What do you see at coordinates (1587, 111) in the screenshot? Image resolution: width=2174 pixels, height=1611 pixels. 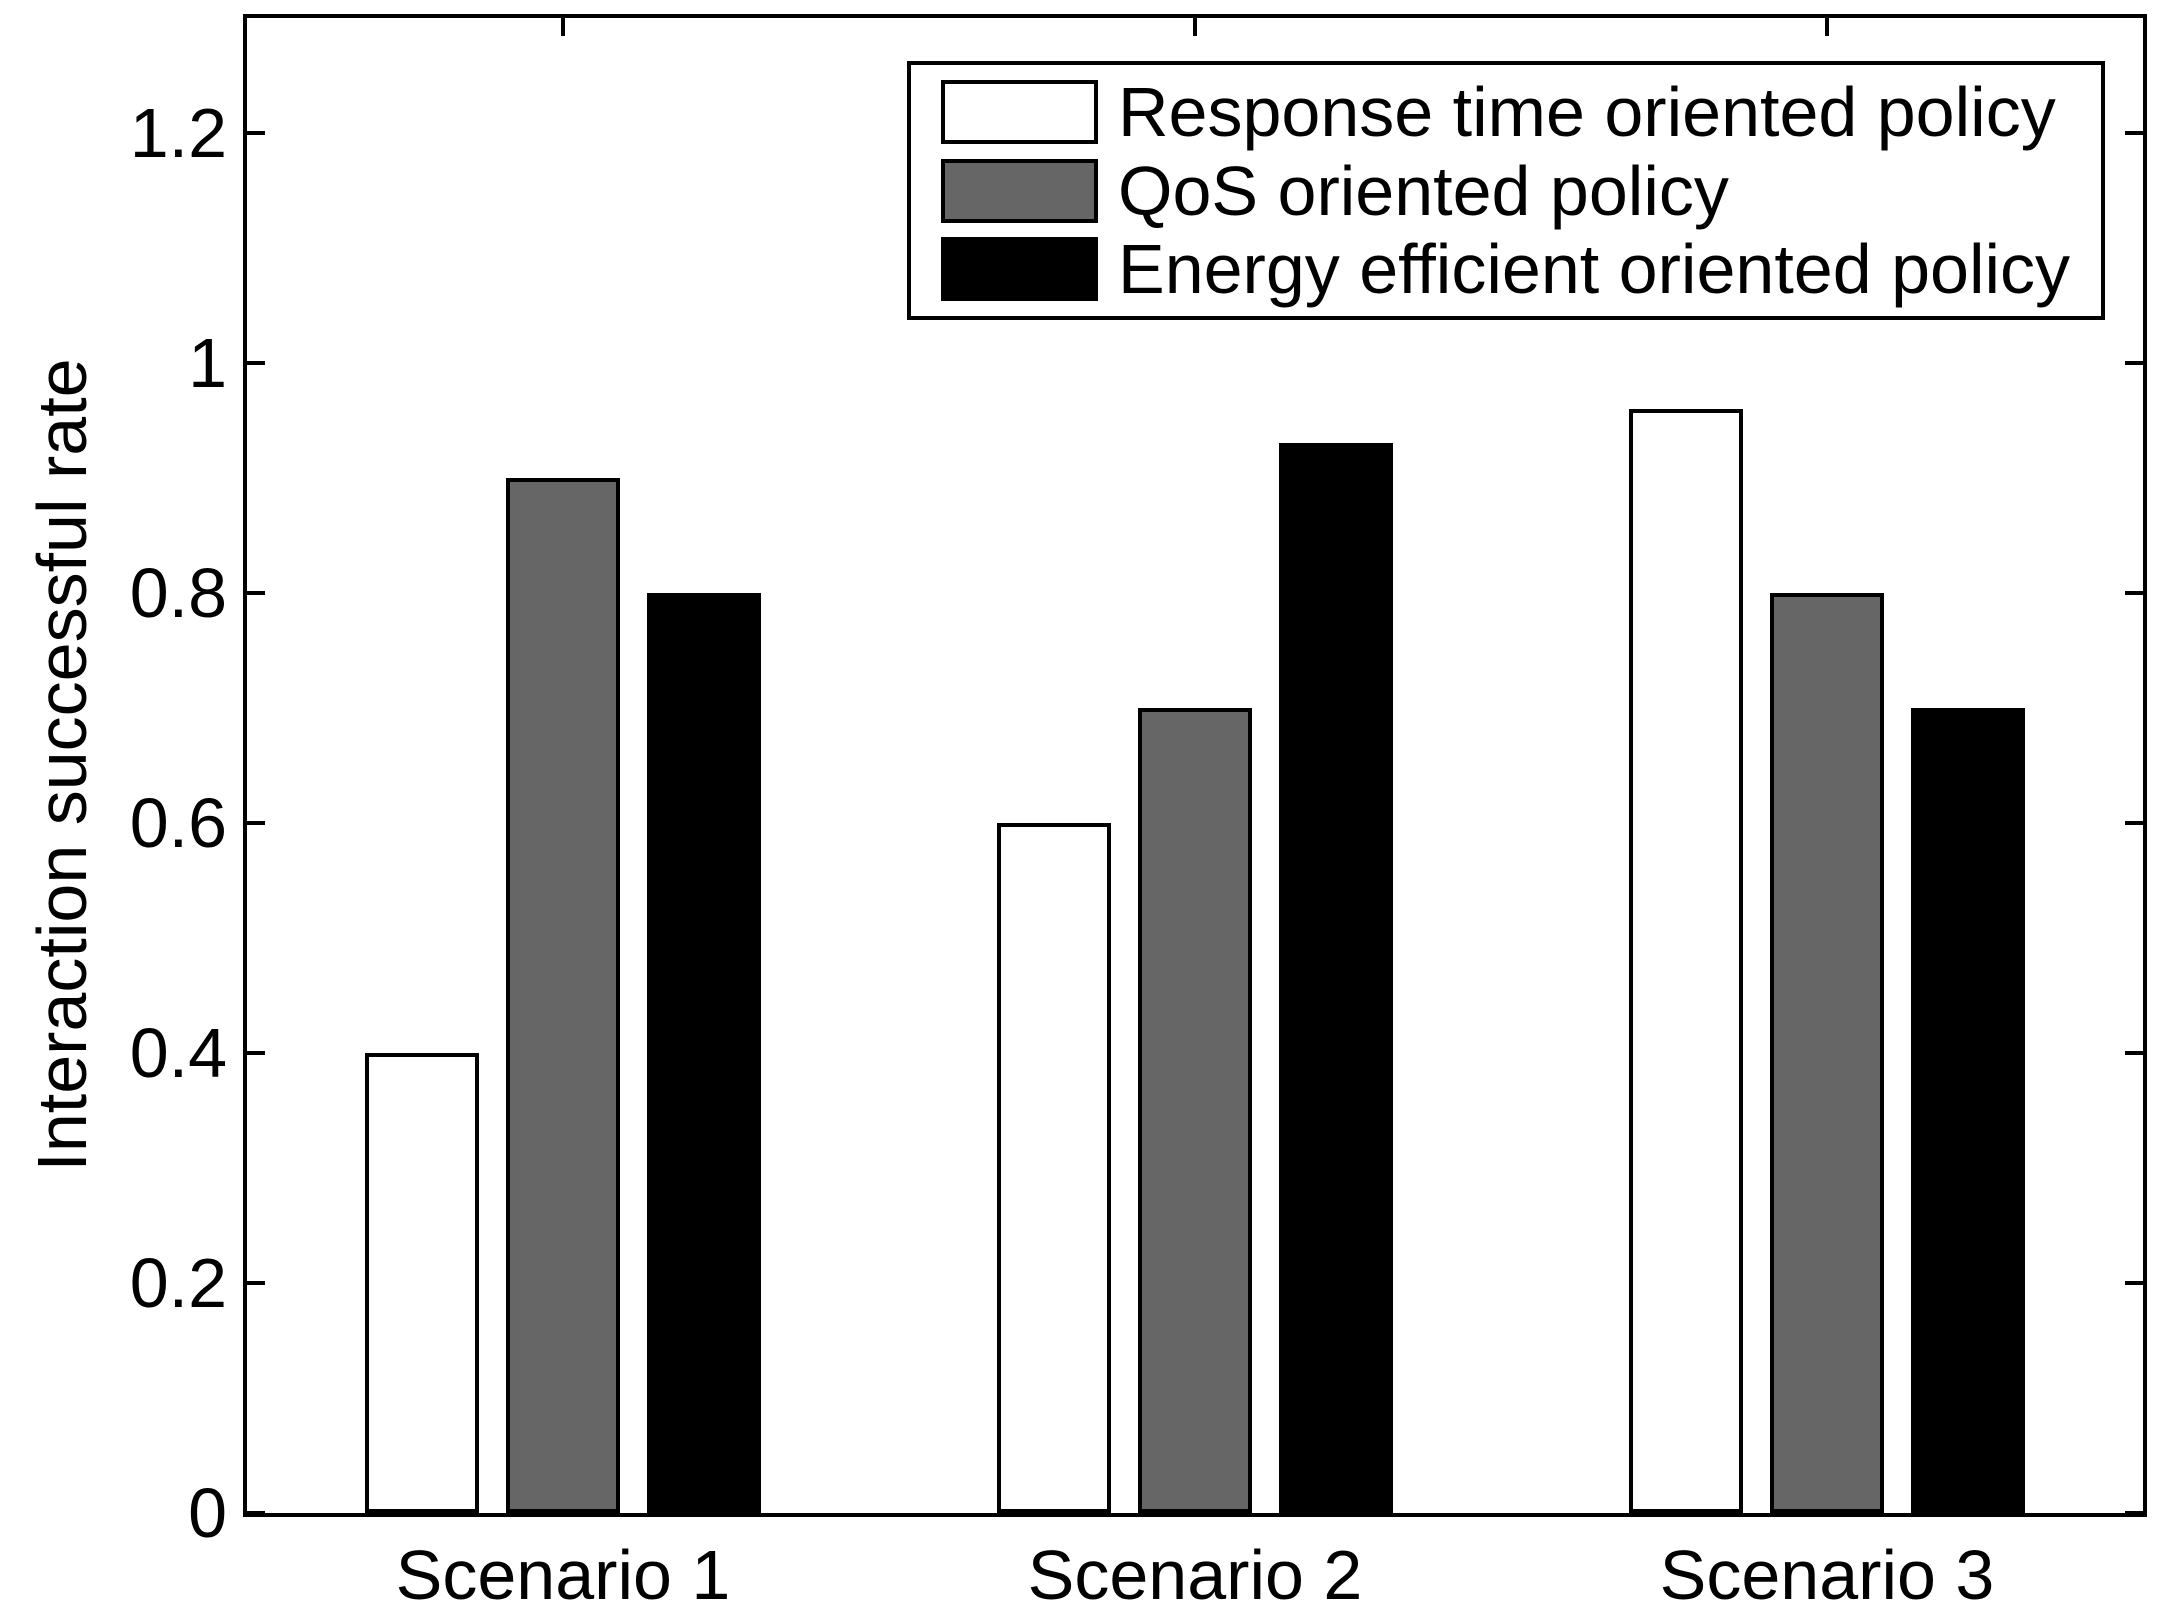 I see `legend-label: Response time oriented policy` at bounding box center [1587, 111].